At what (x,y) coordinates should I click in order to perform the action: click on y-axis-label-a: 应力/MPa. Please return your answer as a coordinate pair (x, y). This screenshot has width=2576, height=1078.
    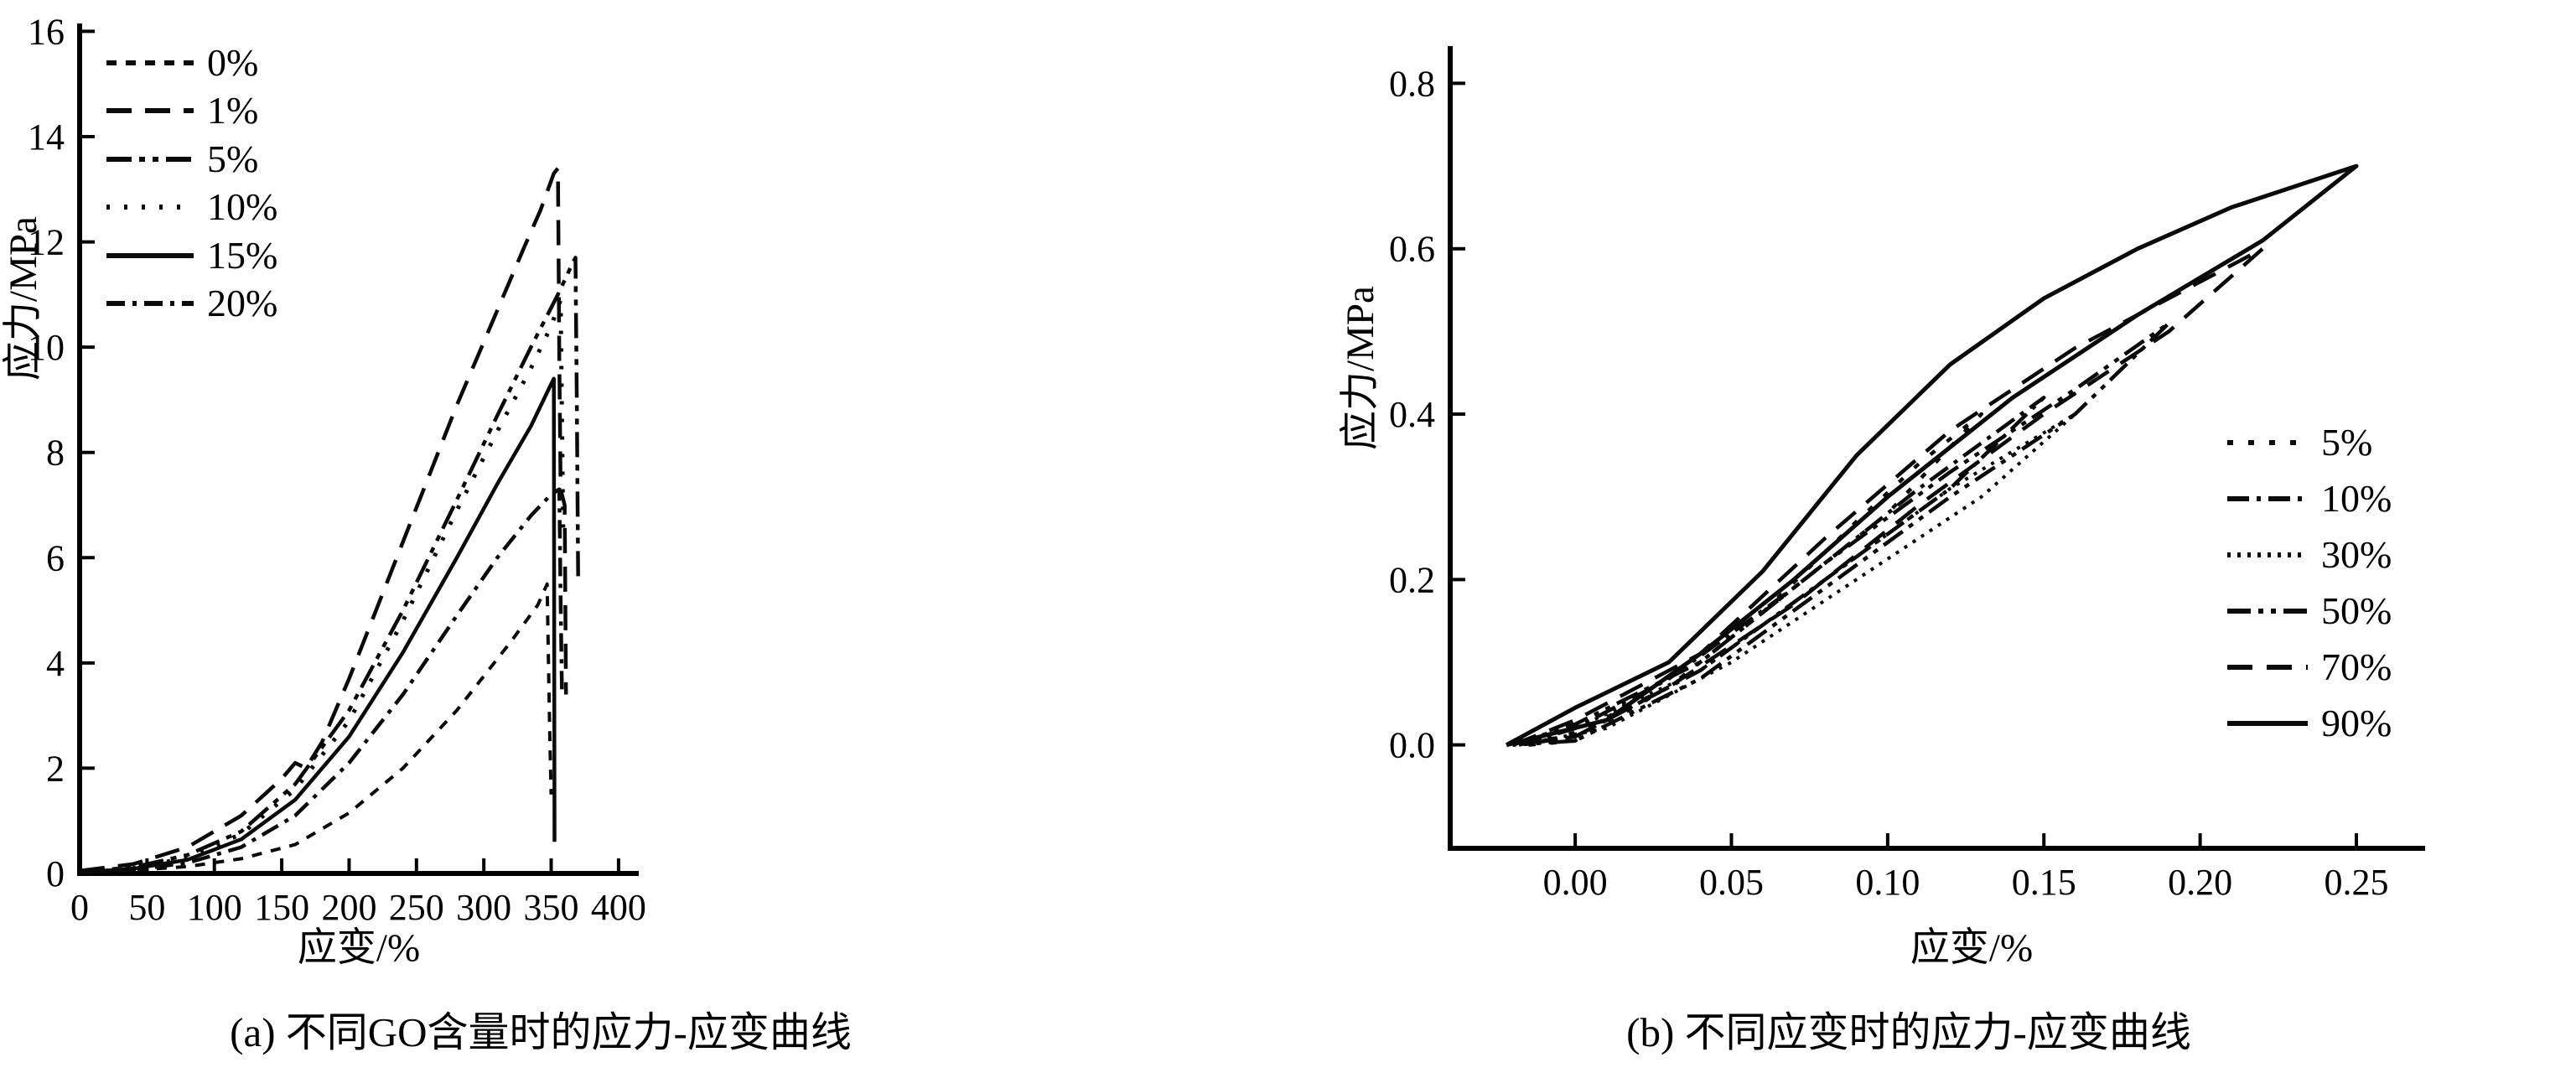
    Looking at the image, I should click on (23, 298).